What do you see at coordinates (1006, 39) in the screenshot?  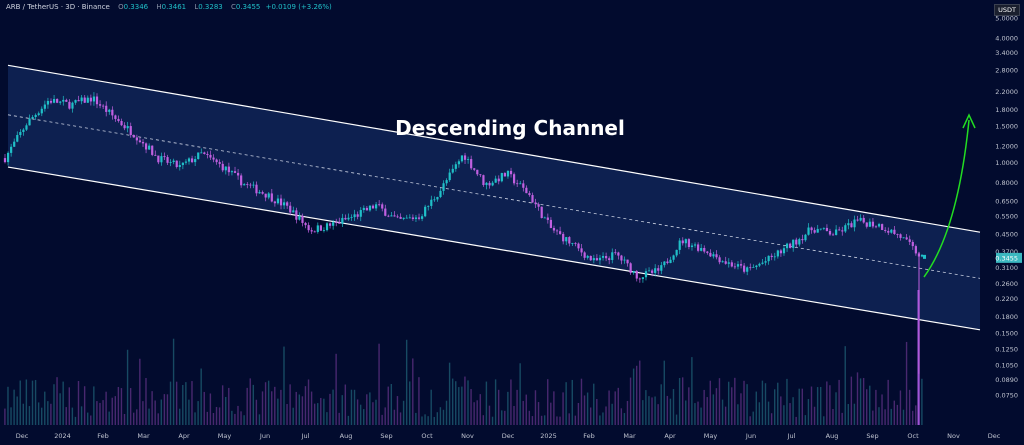 I see `y-tick-label: 4.0000` at bounding box center [1006, 39].